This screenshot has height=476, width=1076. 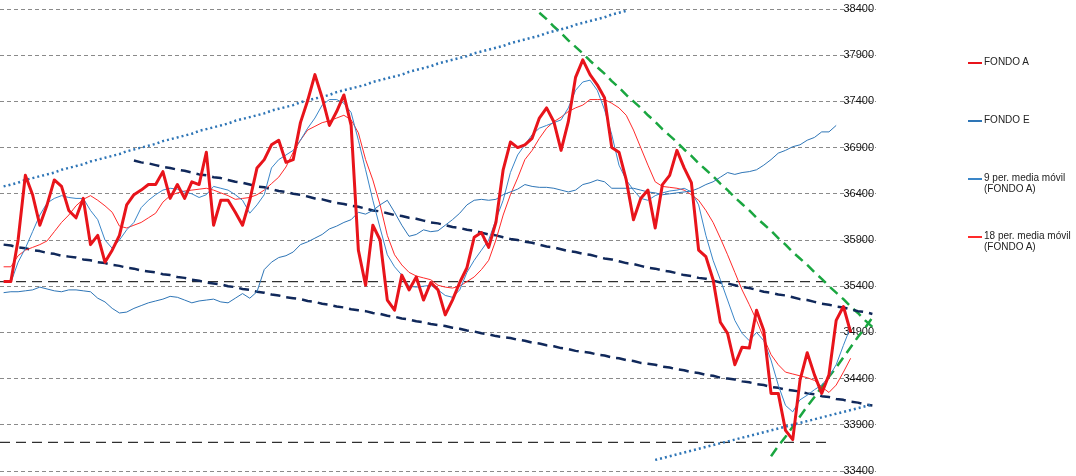 I want to click on legend-label: 18 per. media móvil (FONDO A), so click(x=1028, y=241).